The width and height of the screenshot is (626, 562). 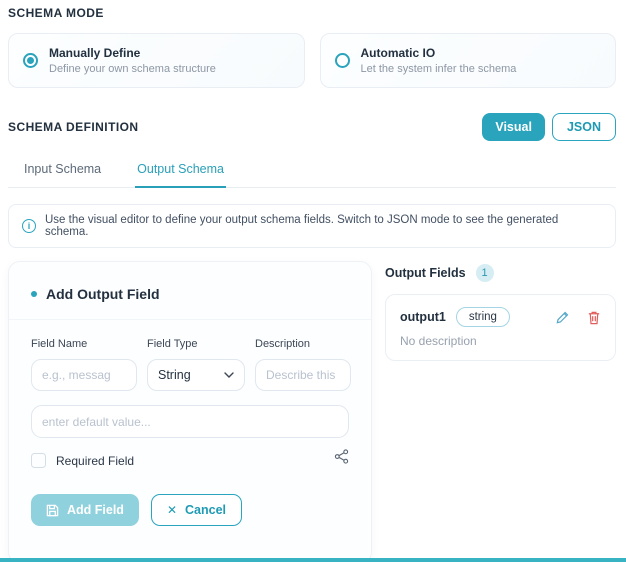 I want to click on chevron-down-icon, so click(x=229, y=375).